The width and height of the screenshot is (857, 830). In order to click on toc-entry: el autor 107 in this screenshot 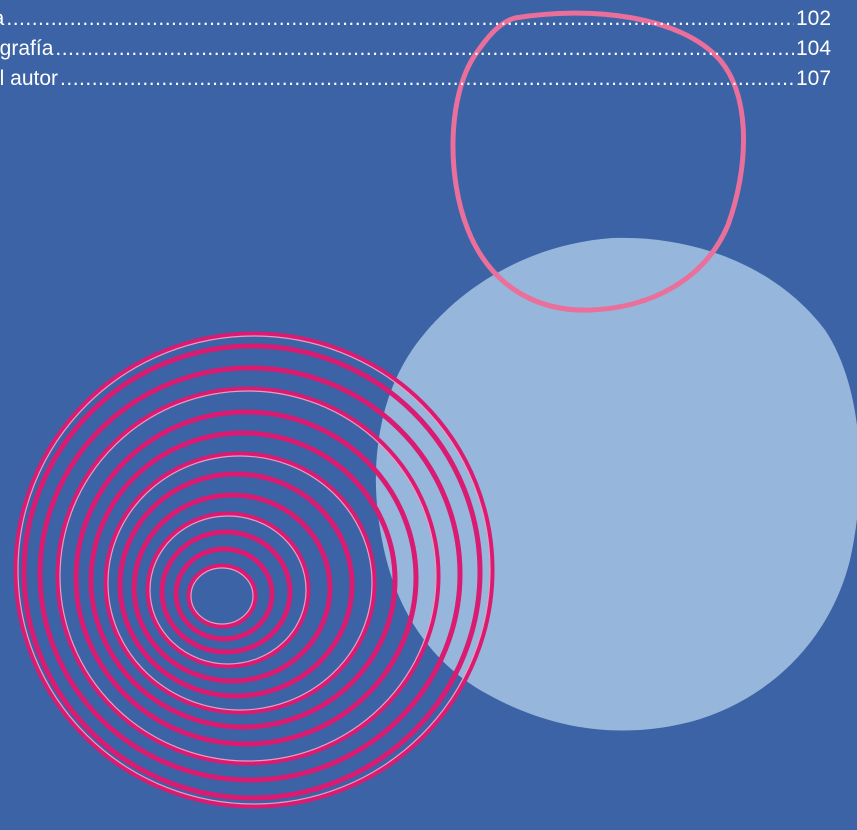, I will do `click(428, 79)`.